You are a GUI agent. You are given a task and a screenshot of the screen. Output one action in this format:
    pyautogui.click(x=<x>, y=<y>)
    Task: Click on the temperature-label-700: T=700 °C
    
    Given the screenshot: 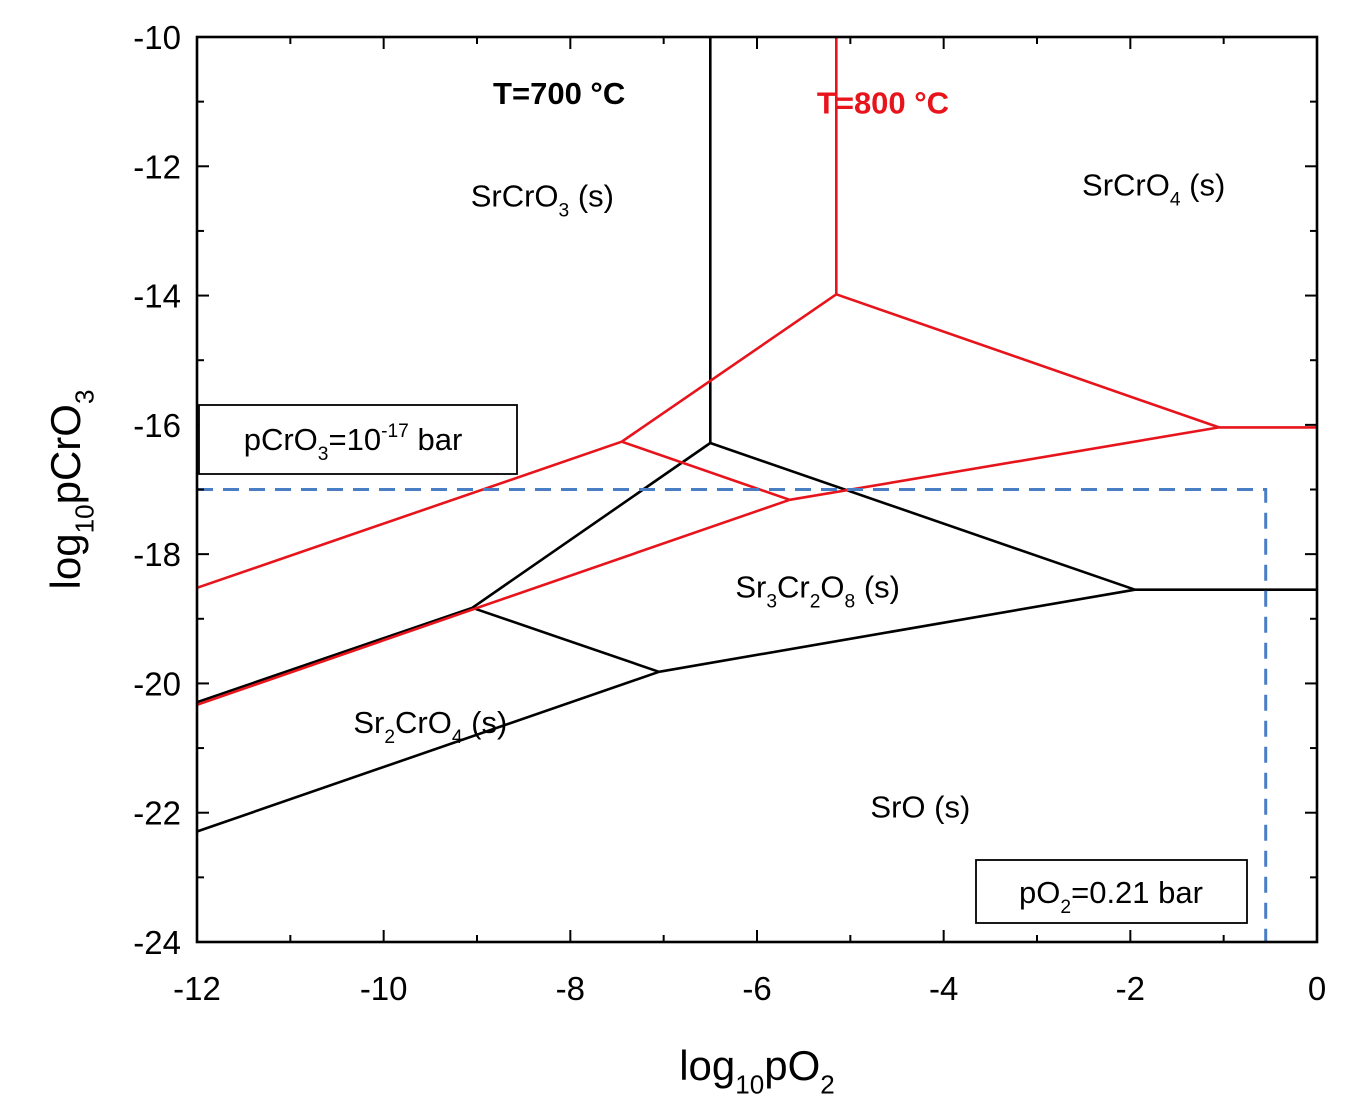 What is the action you would take?
    pyautogui.click(x=559, y=93)
    